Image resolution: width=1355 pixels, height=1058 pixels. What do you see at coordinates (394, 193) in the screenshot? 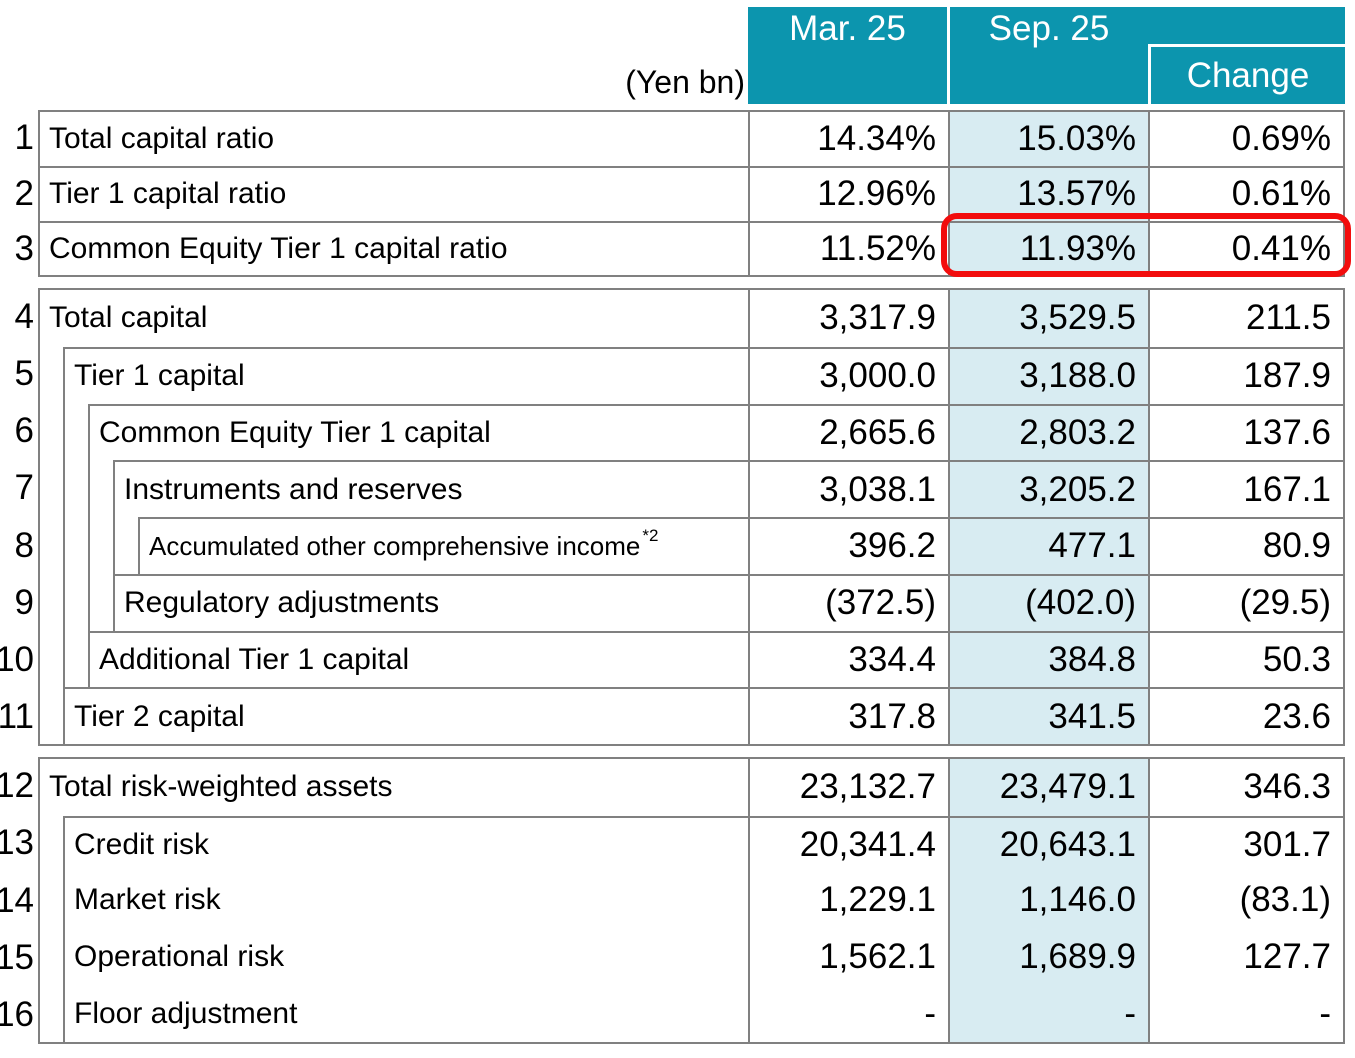
I see `row-label: Tier 1 capital ratio` at bounding box center [394, 193].